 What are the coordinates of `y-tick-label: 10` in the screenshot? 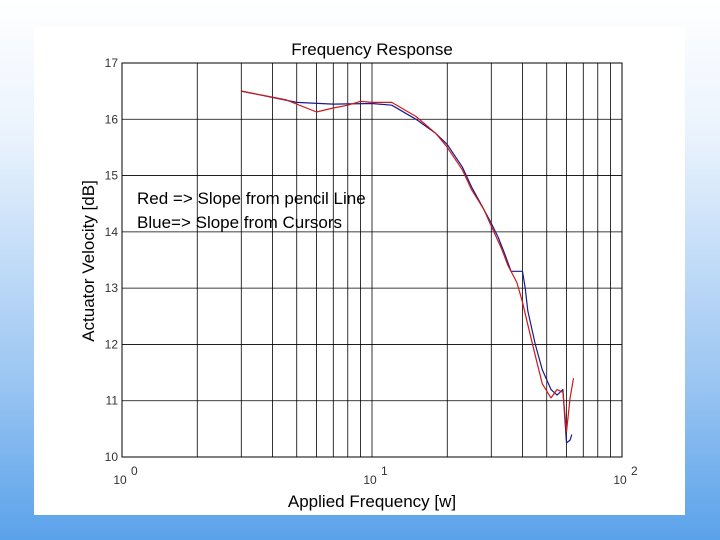 It's located at (112, 457).